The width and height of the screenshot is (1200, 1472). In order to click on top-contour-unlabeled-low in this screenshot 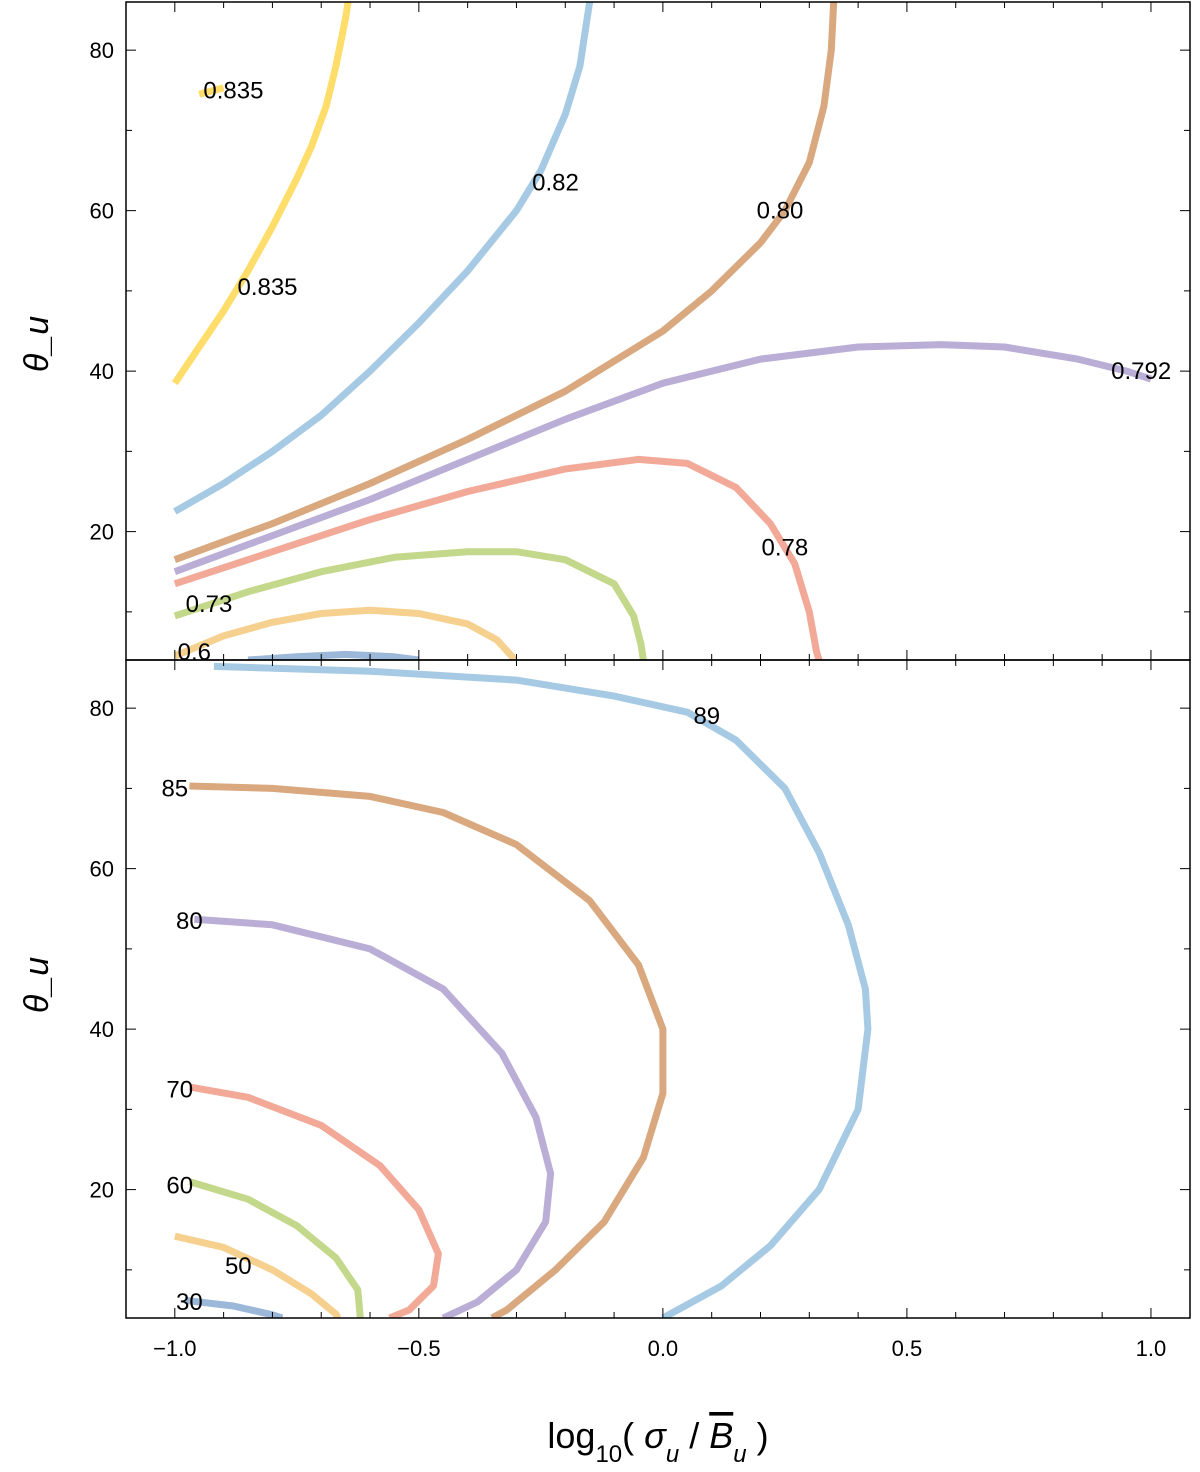, I will do `click(333, 655)`.